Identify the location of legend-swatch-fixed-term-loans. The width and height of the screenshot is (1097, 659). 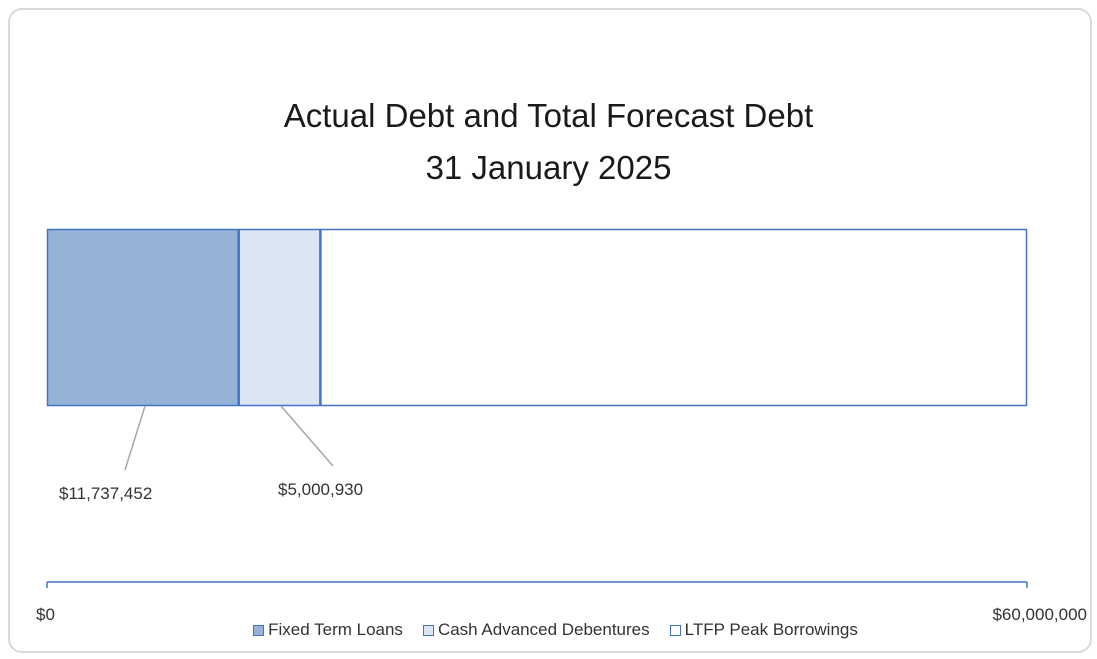
(259, 630).